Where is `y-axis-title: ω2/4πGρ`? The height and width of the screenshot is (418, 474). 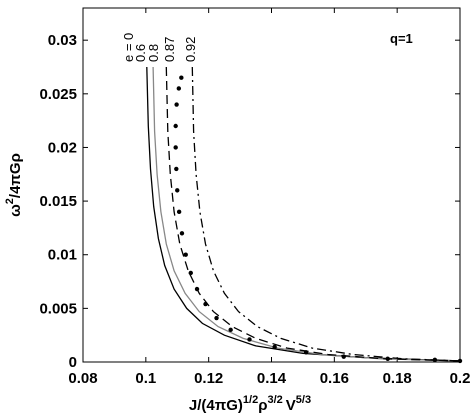 y-axis-title: ω2/4πGρ is located at coordinates (14, 185).